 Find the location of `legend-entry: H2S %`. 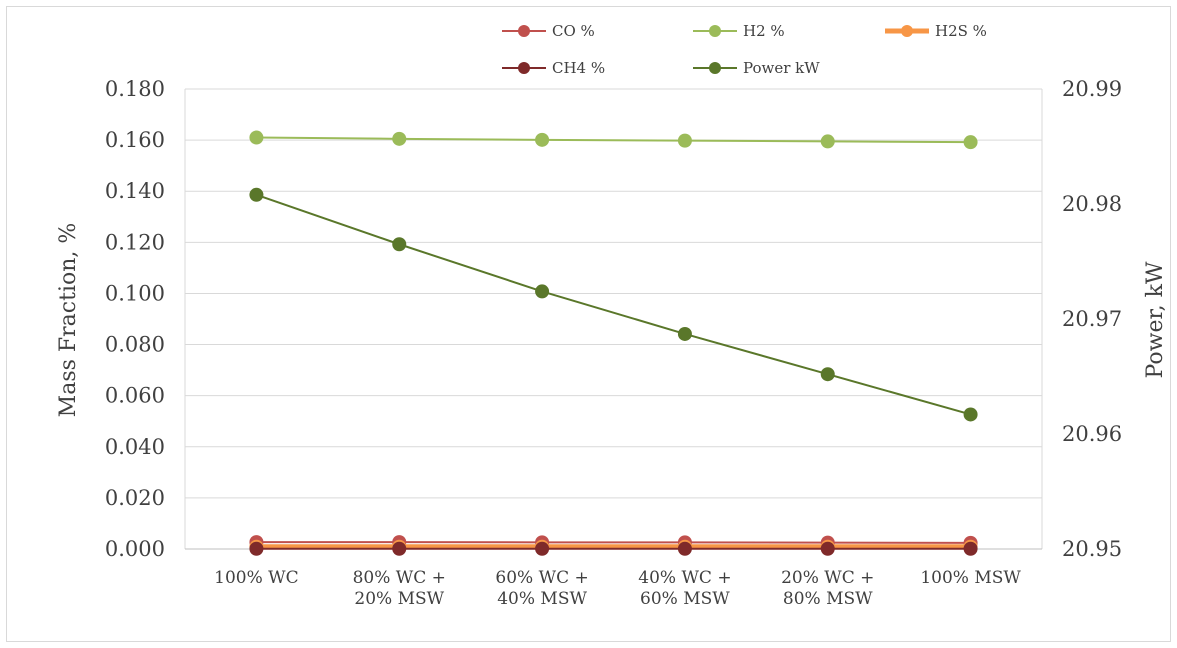

legend-entry: H2S % is located at coordinates (936, 31).